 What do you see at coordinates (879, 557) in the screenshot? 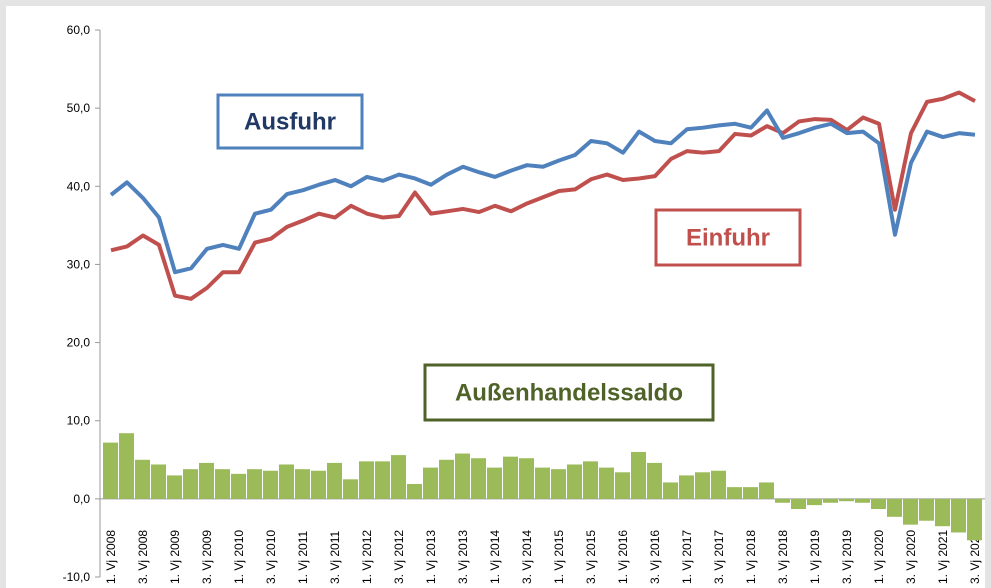
I see `x-tick-label: 1. Vj 2020` at bounding box center [879, 557].